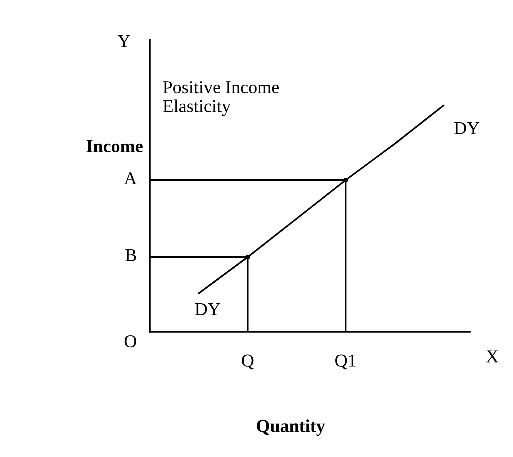  I want to click on y-axis-title: Income, so click(114, 146).